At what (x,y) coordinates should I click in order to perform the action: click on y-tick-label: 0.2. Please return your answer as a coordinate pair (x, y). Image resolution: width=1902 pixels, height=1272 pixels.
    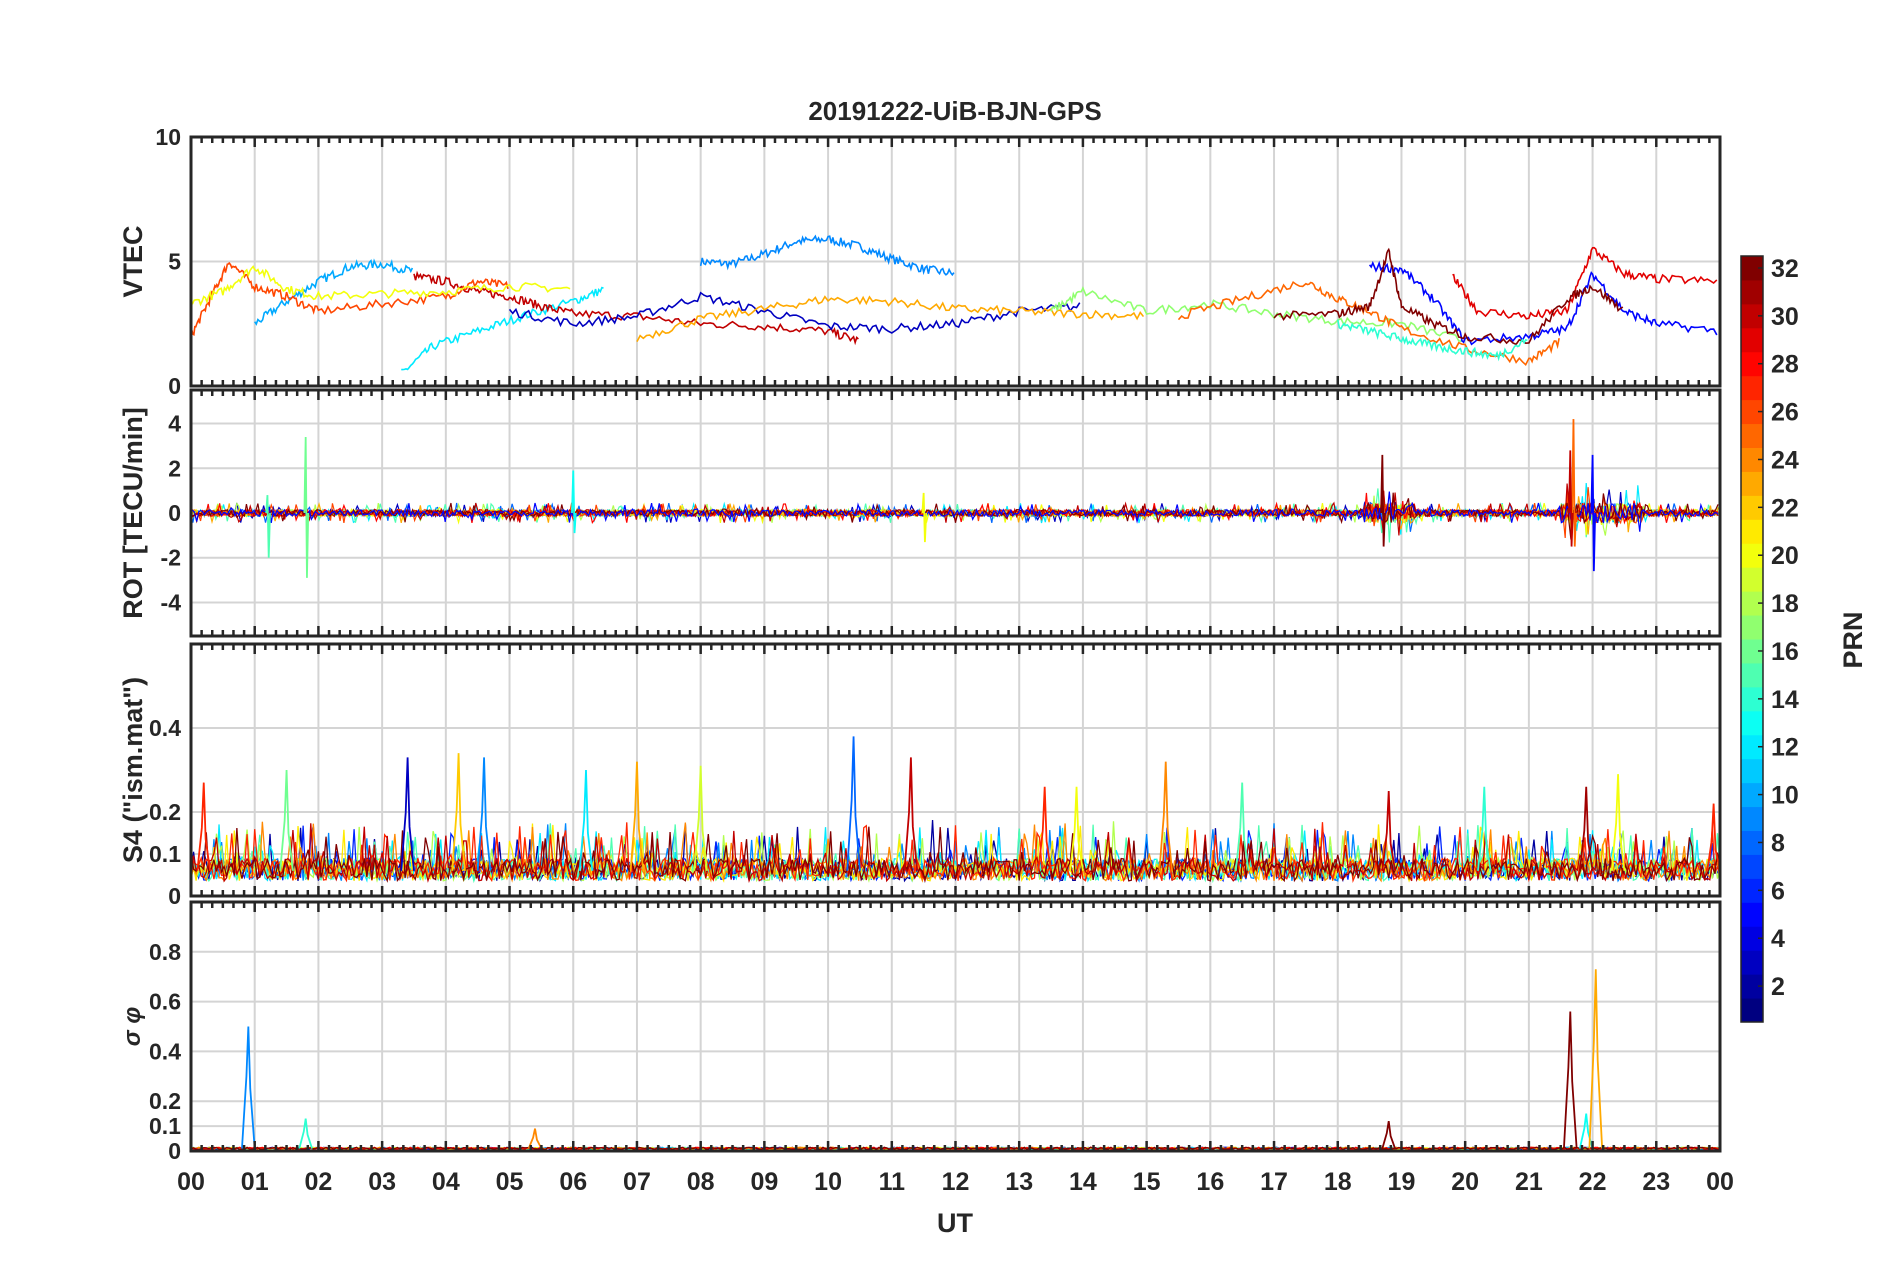
    Looking at the image, I should click on (165, 1101).